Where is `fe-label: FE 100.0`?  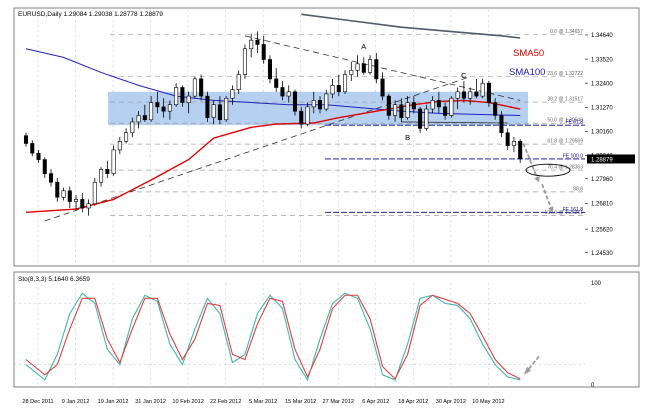 fe-label: FE 100.0 is located at coordinates (573, 156).